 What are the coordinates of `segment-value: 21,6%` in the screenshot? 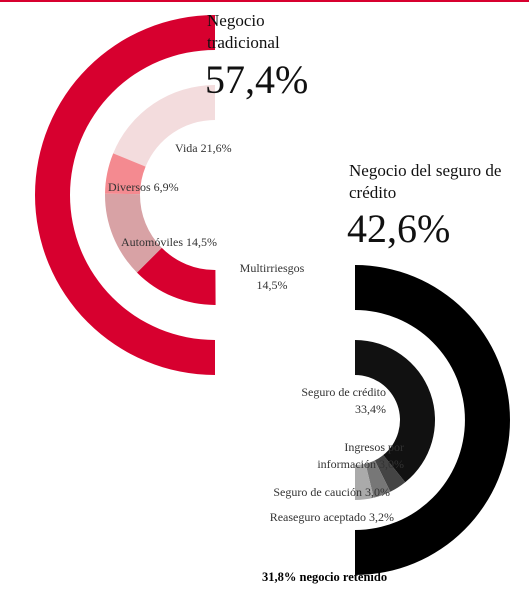 It's located at (216, 148).